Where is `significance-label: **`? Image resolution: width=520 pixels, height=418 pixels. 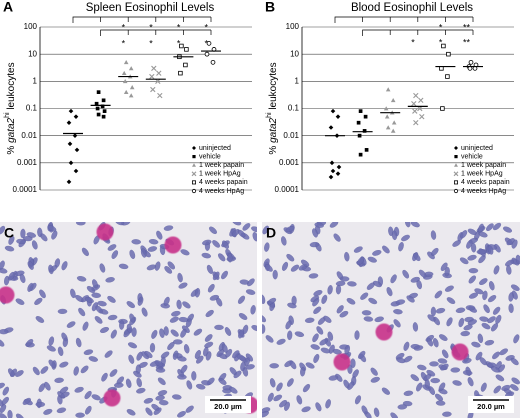 significance-label: ** is located at coordinates (467, 27).